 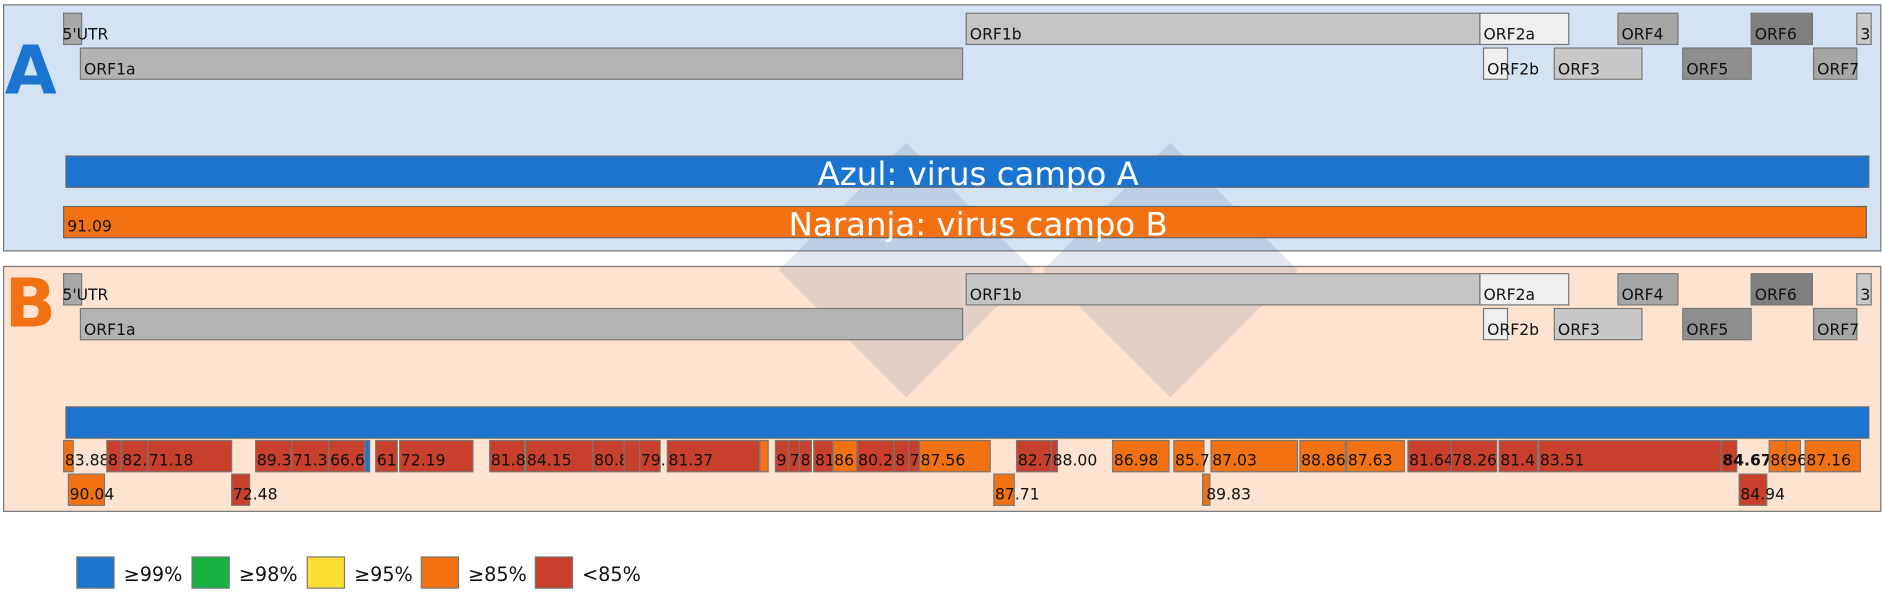 What do you see at coordinates (255, 494) in the screenshot?
I see `segment-label: 72.48` at bounding box center [255, 494].